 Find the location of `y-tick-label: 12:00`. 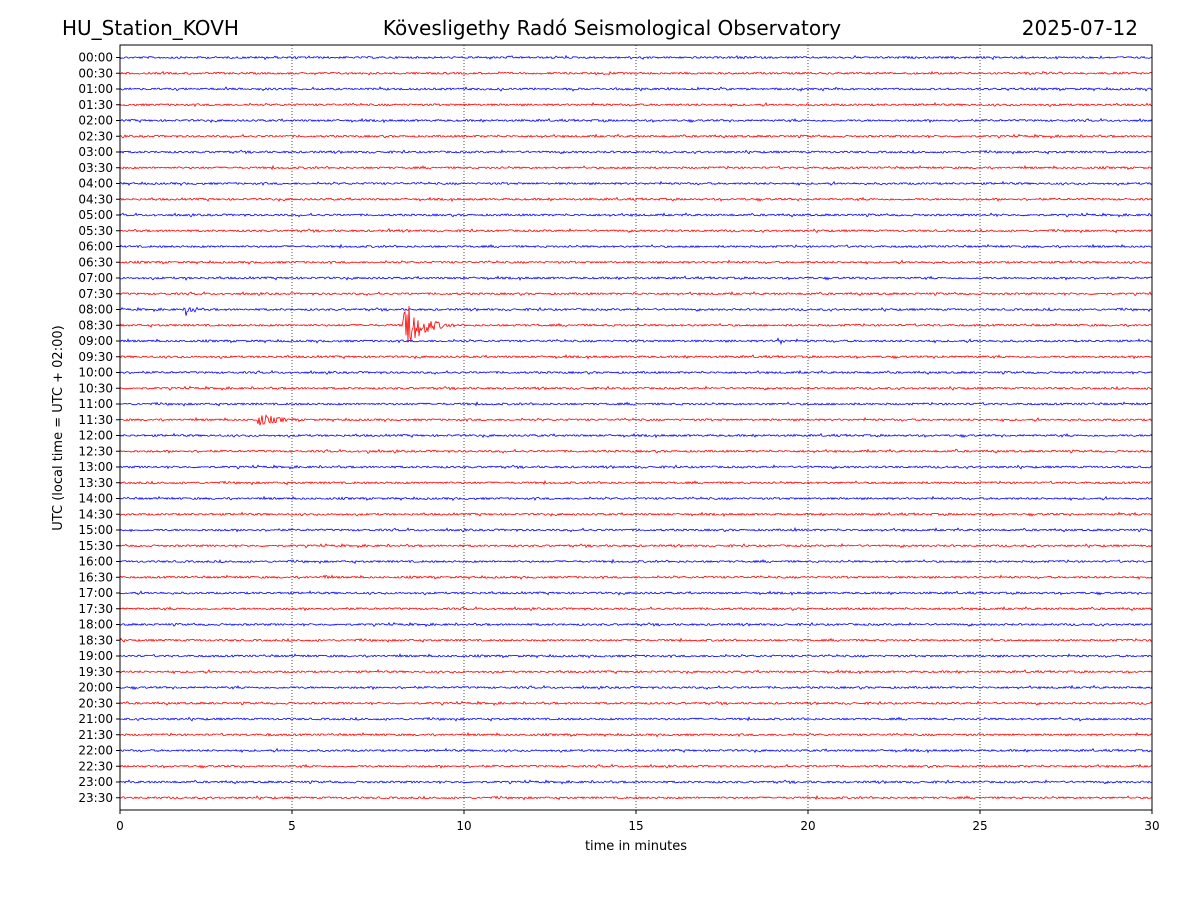

y-tick-label: 12:00 is located at coordinates (95, 436).